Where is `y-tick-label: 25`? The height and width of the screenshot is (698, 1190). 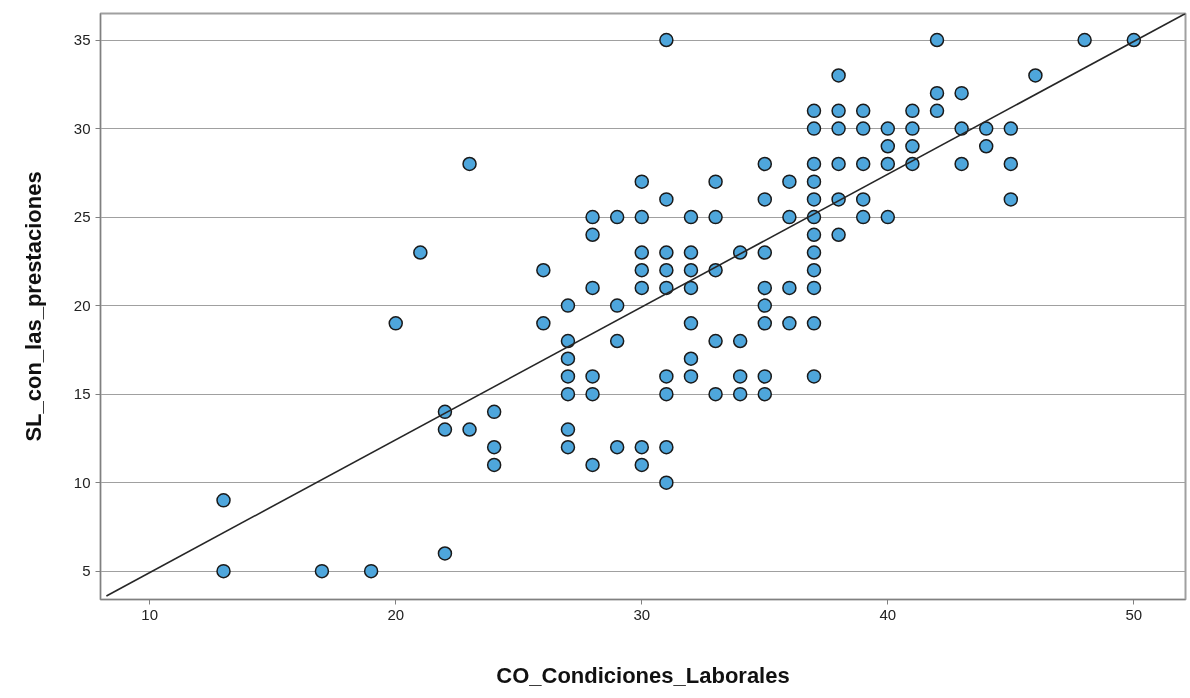
y-tick-label: 25 is located at coordinates (82, 217).